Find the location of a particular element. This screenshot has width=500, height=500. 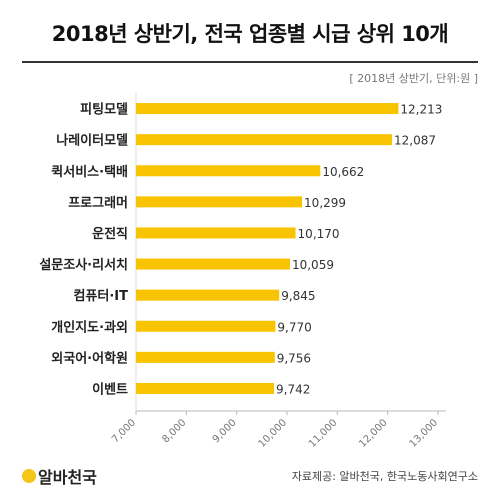

chart-title: 2018년 상반기, 전국 업종별 시급 상위 10개 is located at coordinates (250, 34).